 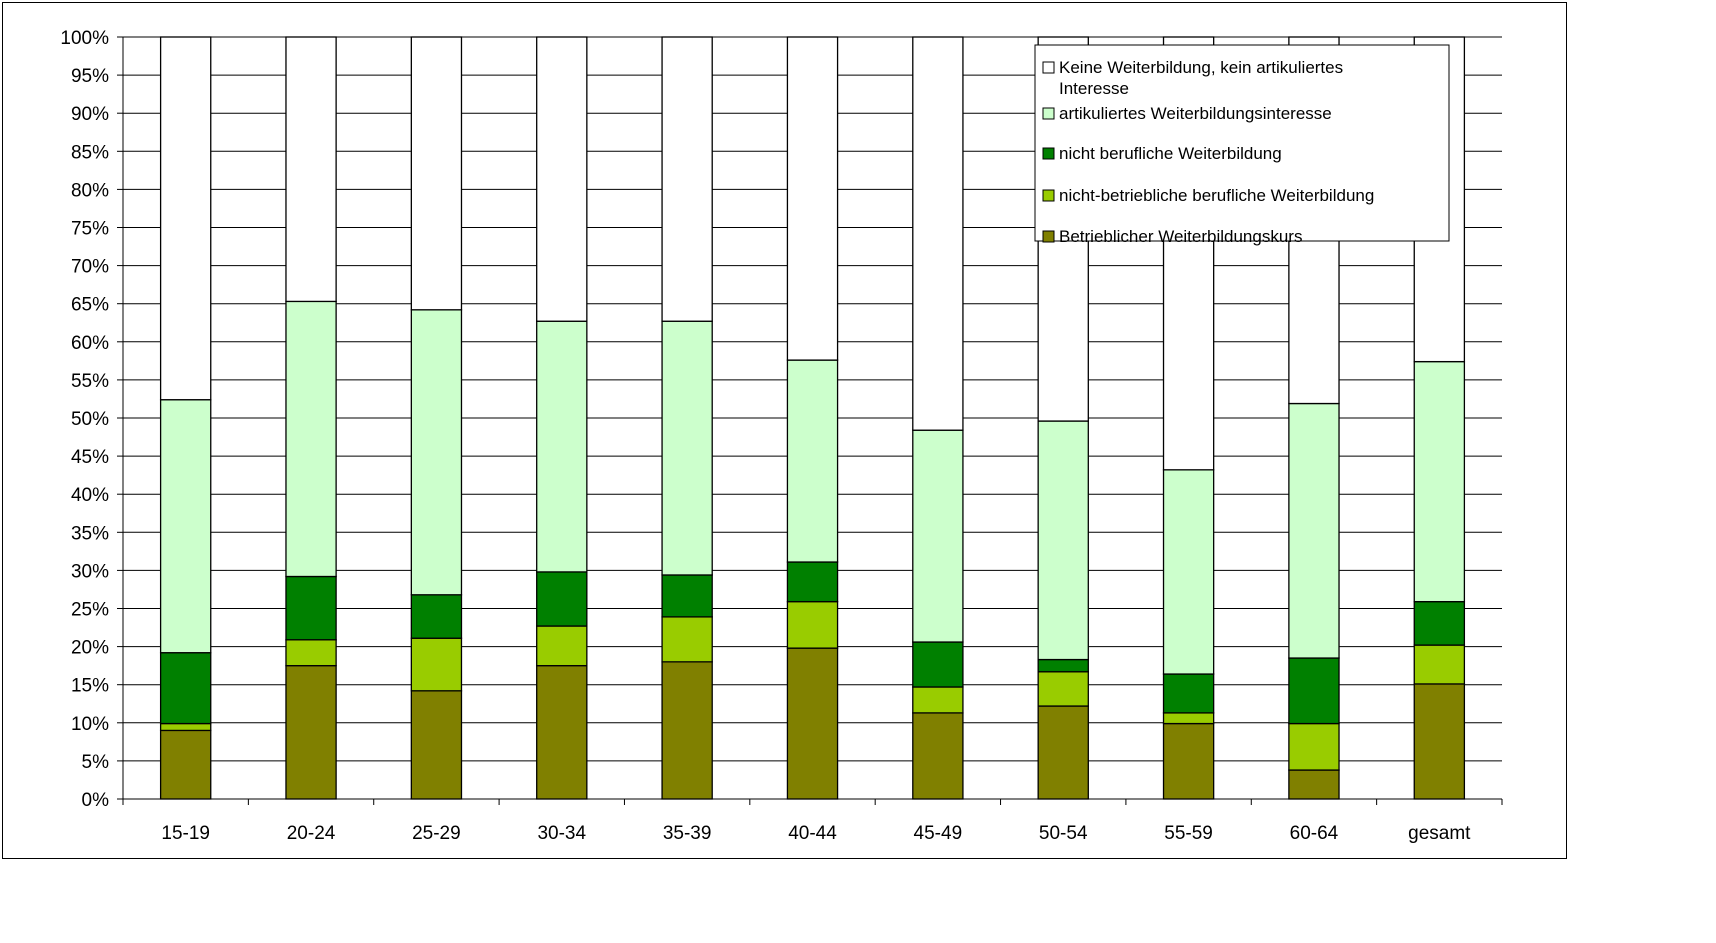 I want to click on x-tick-label: 50-54, so click(x=1063, y=833).